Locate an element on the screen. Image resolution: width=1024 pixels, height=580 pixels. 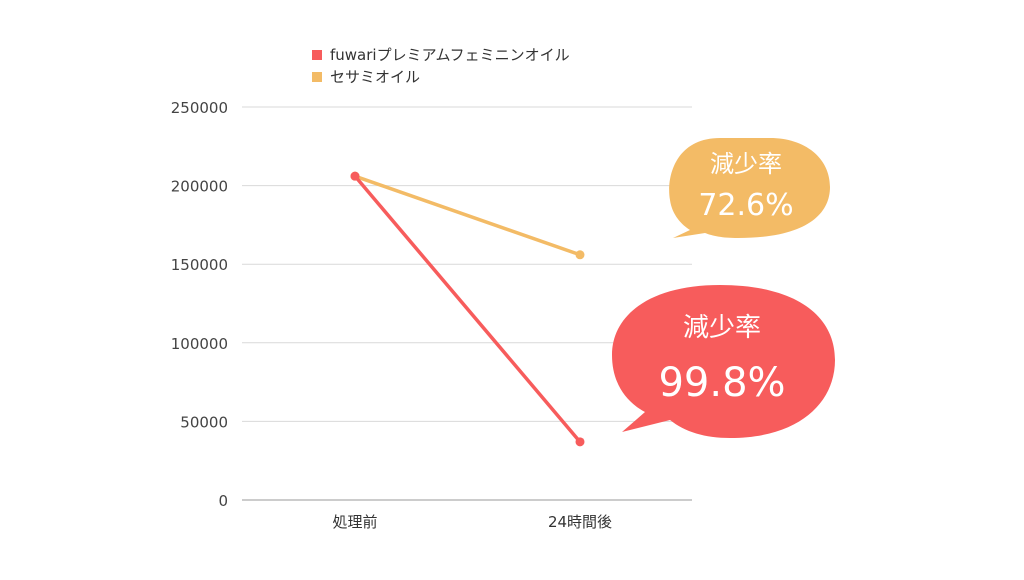
callout-fuwari-bubble is located at coordinates (723, 361).